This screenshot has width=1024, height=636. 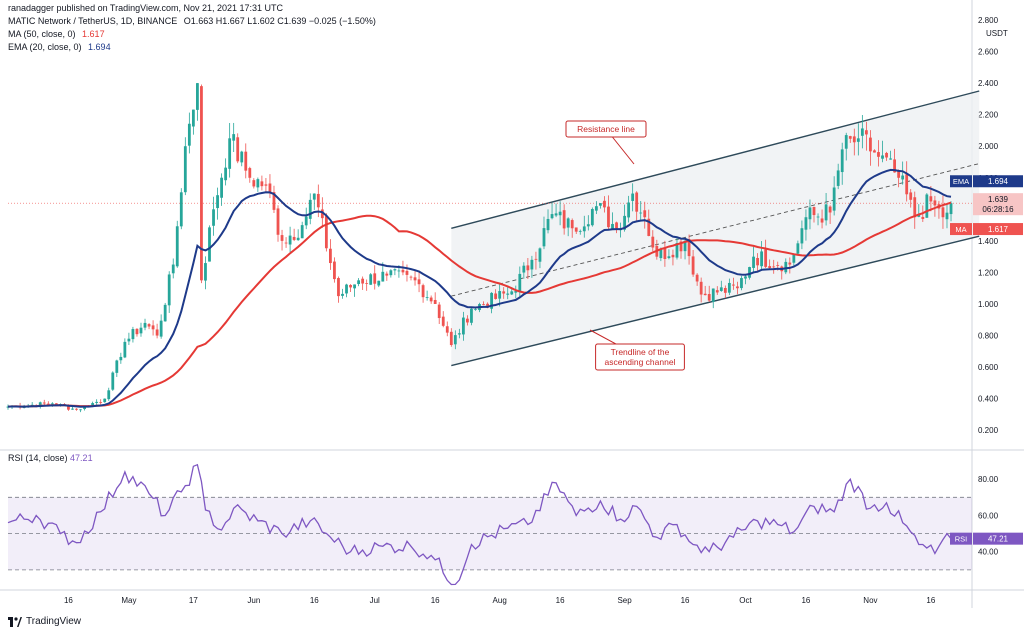 What do you see at coordinates (998, 209) in the screenshot?
I see `bar-countdown: 06:28:16` at bounding box center [998, 209].